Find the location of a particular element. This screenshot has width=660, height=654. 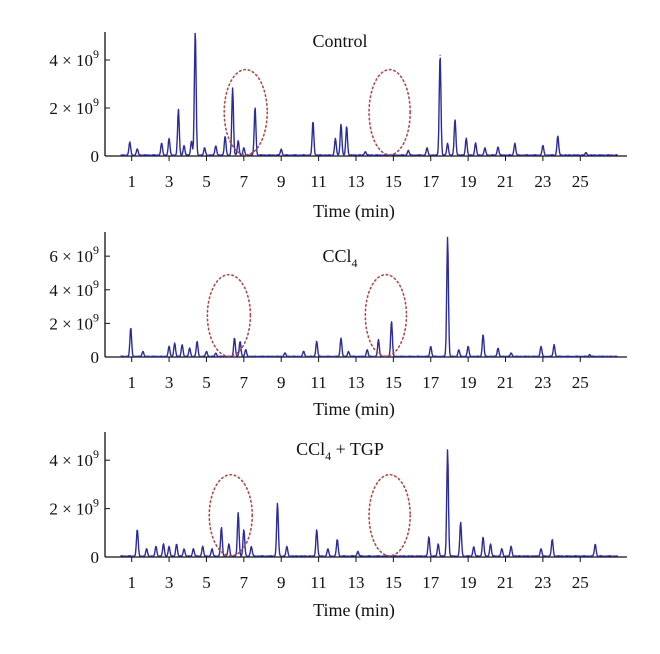

panel-title: CCl4 is located at coordinates (339, 258).